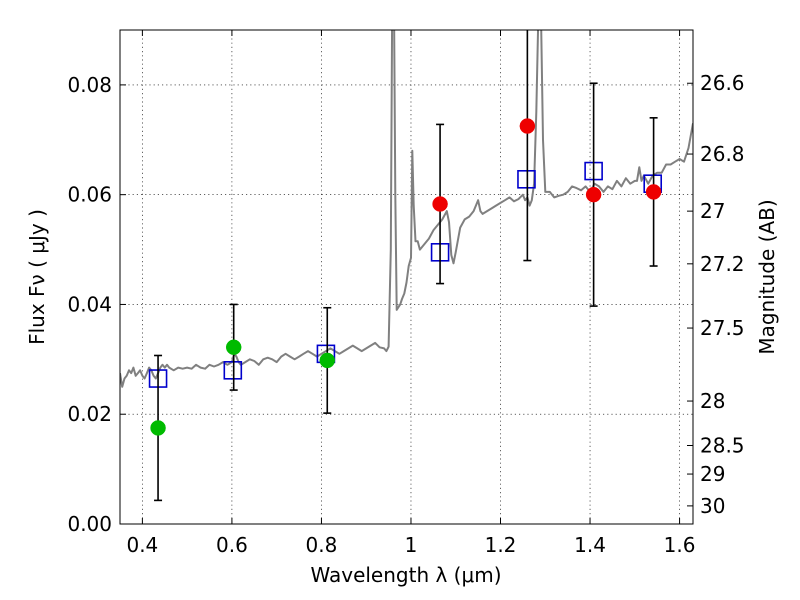  Describe the element at coordinates (322, 545) in the screenshot. I see `x-tick-label: 0.8` at that location.